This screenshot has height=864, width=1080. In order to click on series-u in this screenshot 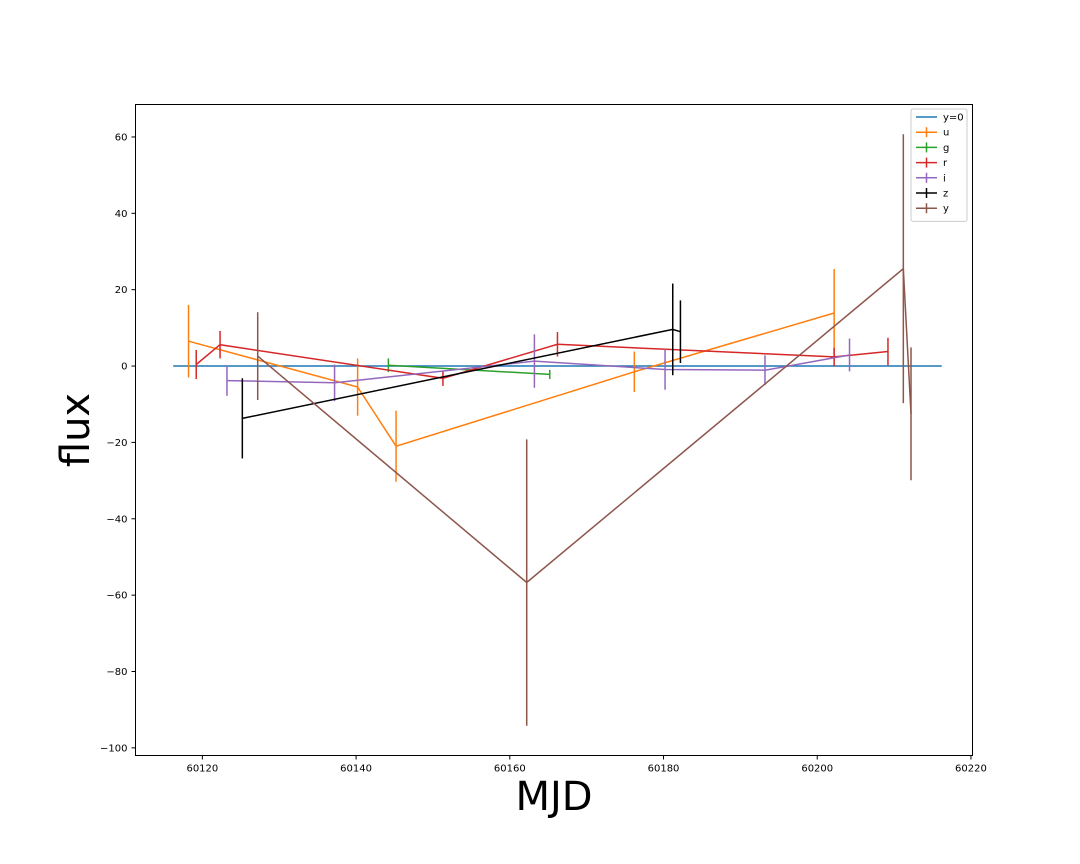, I will do `click(511, 375)`.